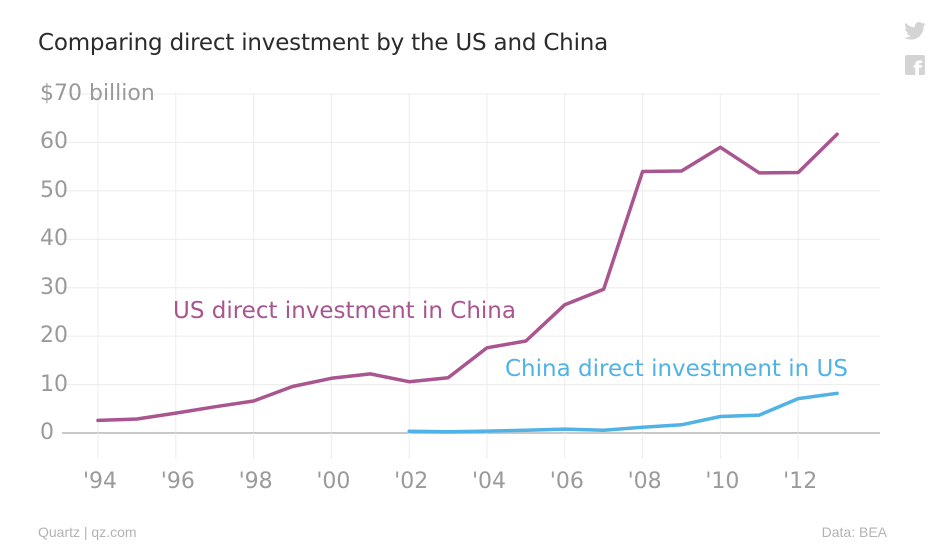 This screenshot has width=929, height=549. Describe the element at coordinates (47, 432) in the screenshot. I see `y-tick-label: 0` at that location.